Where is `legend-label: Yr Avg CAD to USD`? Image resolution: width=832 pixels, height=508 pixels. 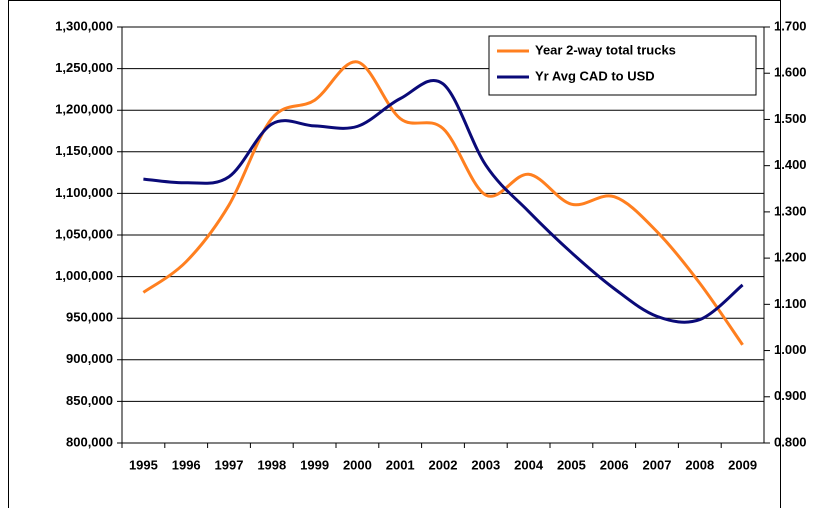
legend-label: Yr Avg CAD to USD is located at coordinates (595, 75).